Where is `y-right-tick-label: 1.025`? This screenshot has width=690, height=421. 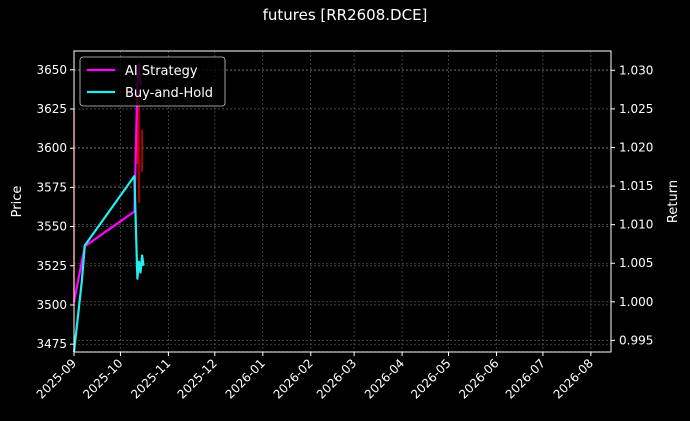
y-right-tick-label: 1.025 is located at coordinates (636, 109).